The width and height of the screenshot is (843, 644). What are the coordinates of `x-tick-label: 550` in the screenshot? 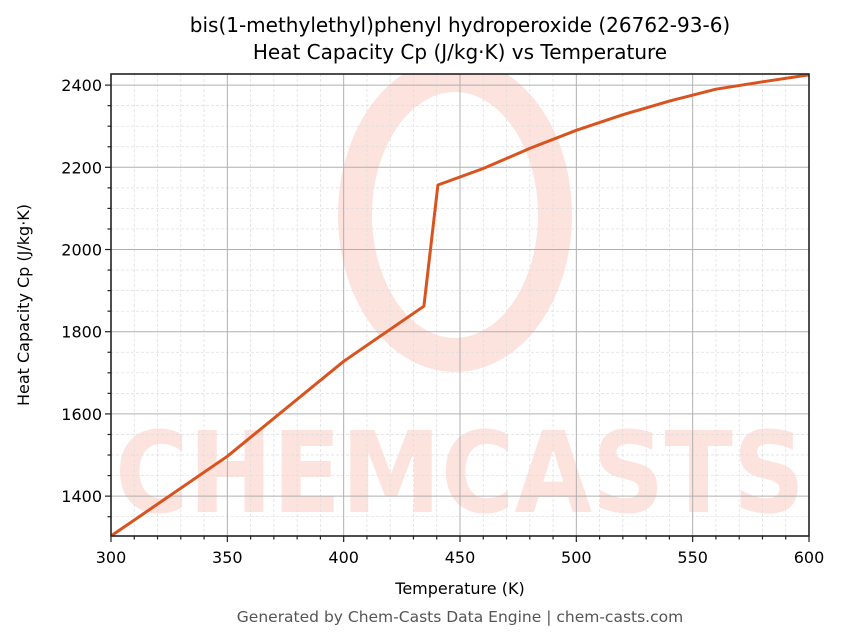 It's located at (692, 557).